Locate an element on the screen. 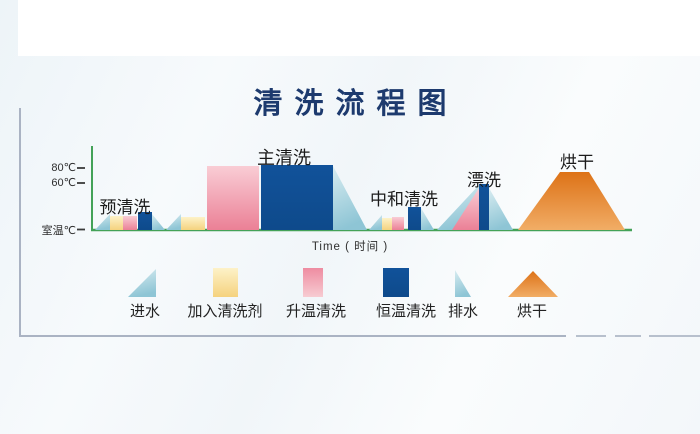  legend-dry-swatch is located at coordinates (533, 284).